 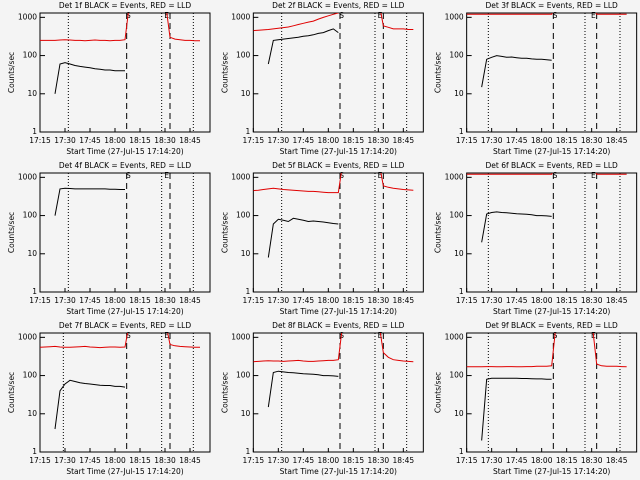 What do you see at coordinates (125, 5) in the screenshot?
I see `chart-title: Det 1f BLACK = Events, RED = LLD` at bounding box center [125, 5].